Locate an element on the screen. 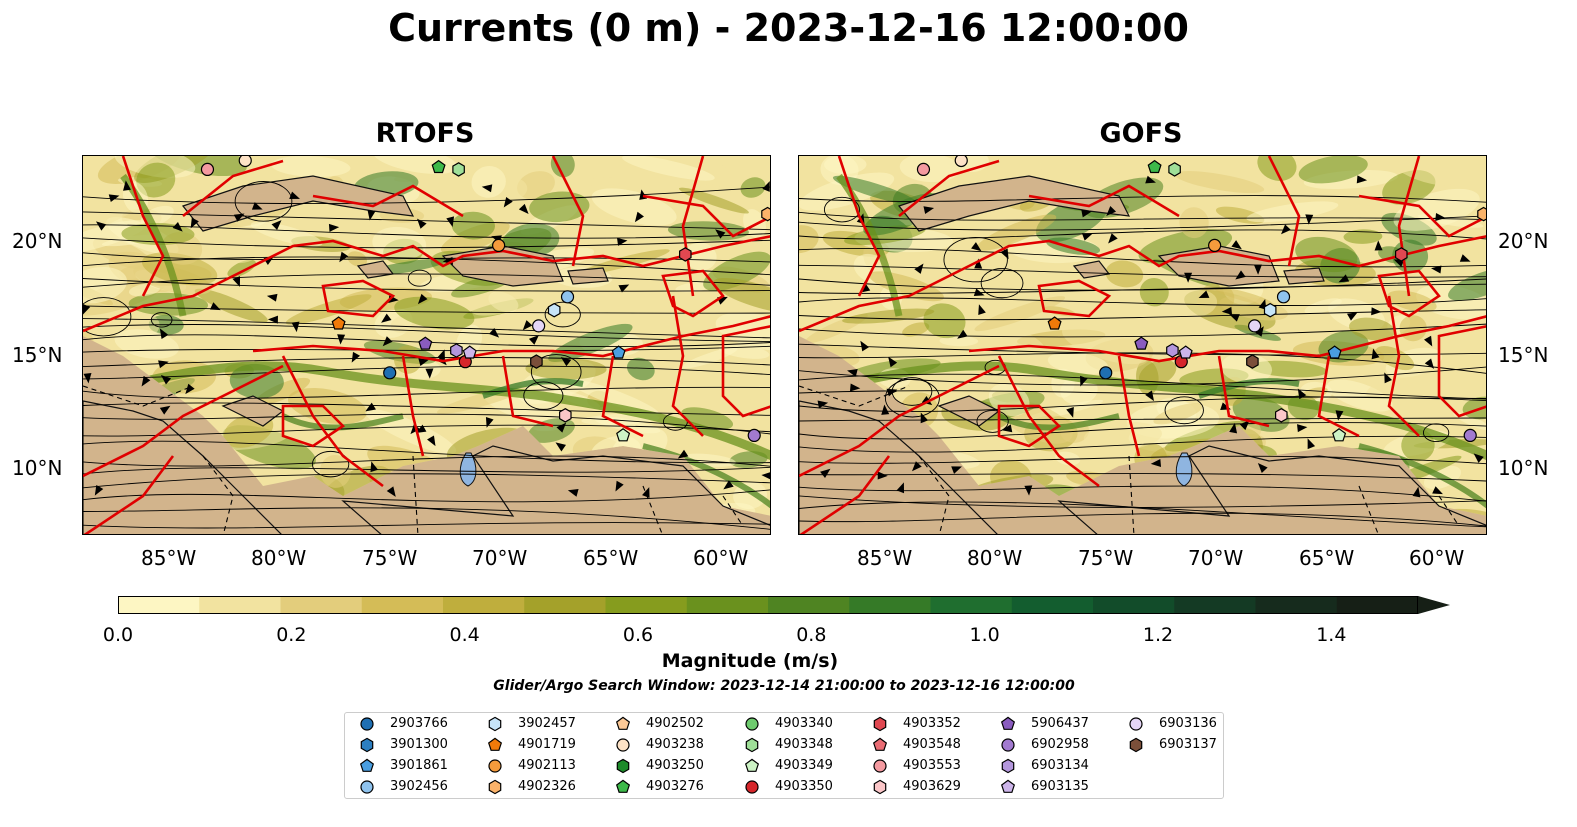  legend-label: 4903350 is located at coordinates (804, 786).